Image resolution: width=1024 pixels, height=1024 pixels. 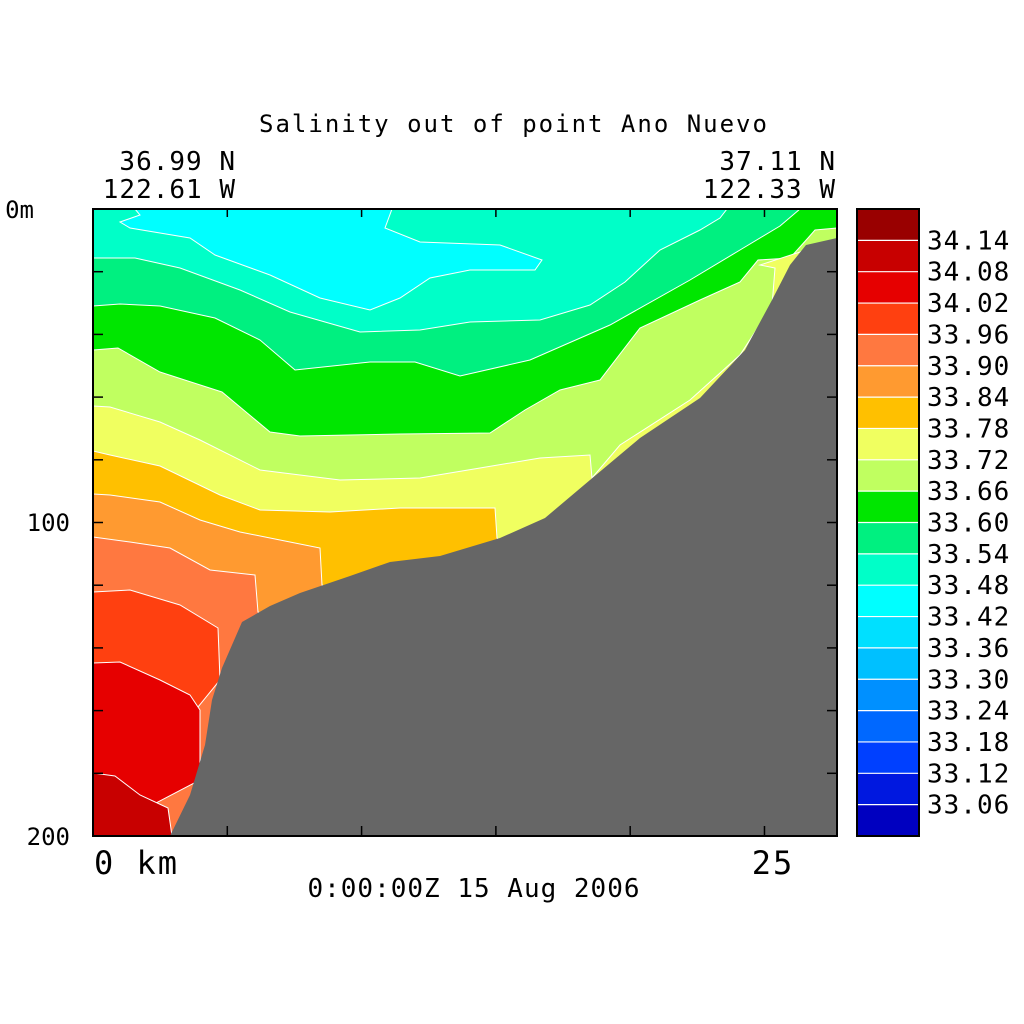 I want to click on colorbar-level-label: 33.18, so click(x=968, y=743).